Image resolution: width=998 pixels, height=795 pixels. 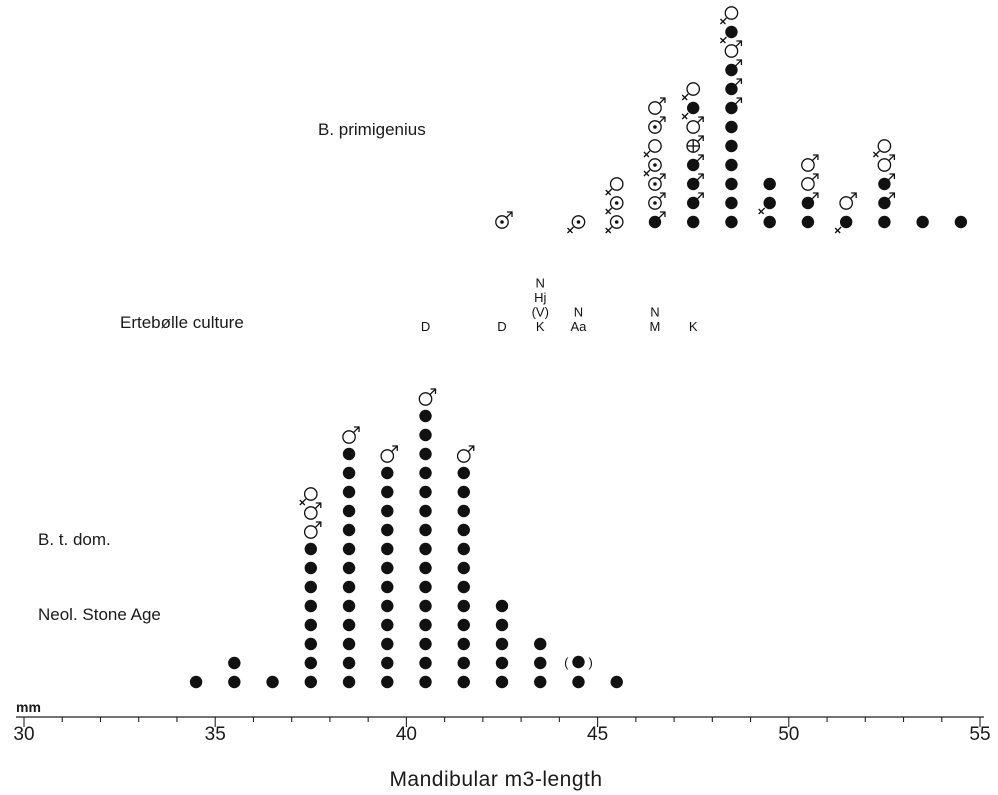 I want to click on group-sublabel-neolithic: Neol. Stone Age, so click(x=99, y=614).